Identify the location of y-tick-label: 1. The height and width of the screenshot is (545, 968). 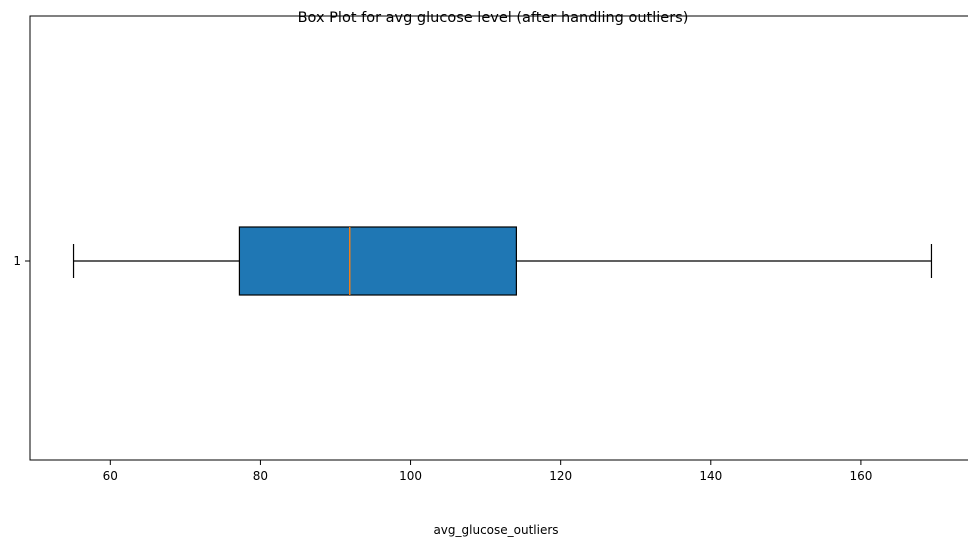
(17, 261).